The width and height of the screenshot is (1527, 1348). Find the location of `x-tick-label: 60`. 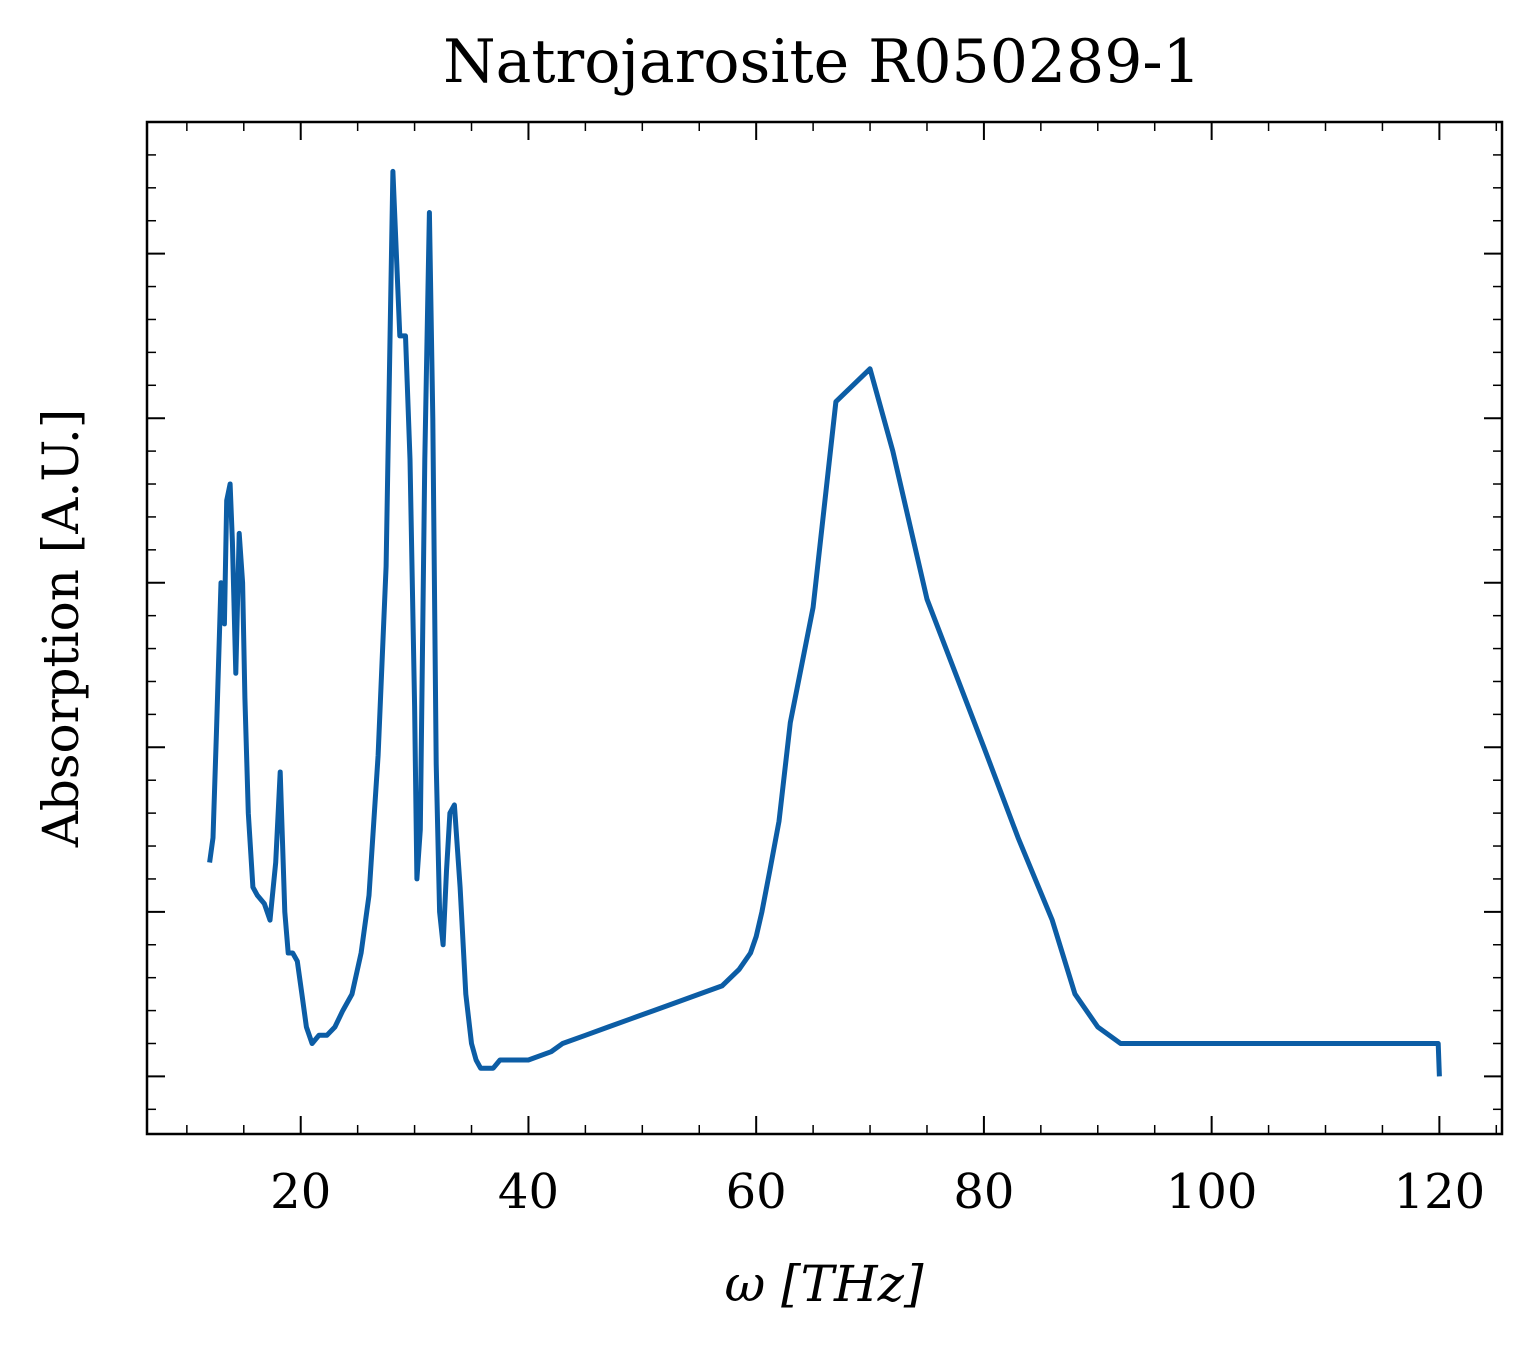

x-tick-label: 60 is located at coordinates (756, 1192).